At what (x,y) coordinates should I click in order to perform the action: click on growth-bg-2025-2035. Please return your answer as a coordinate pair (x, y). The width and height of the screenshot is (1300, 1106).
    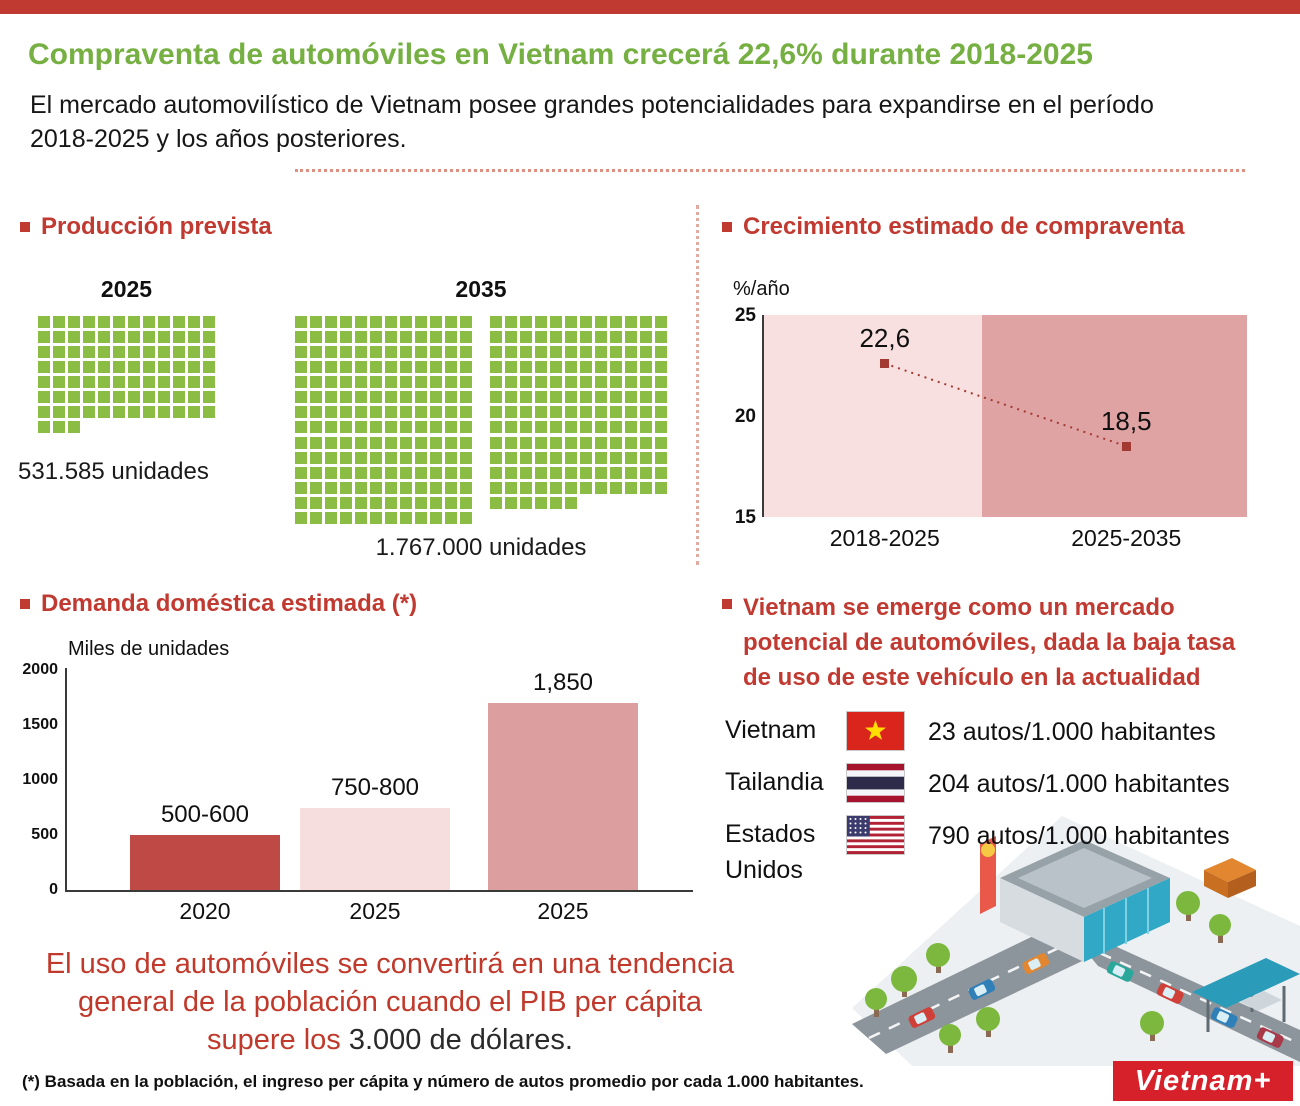
    Looking at the image, I should click on (1114, 416).